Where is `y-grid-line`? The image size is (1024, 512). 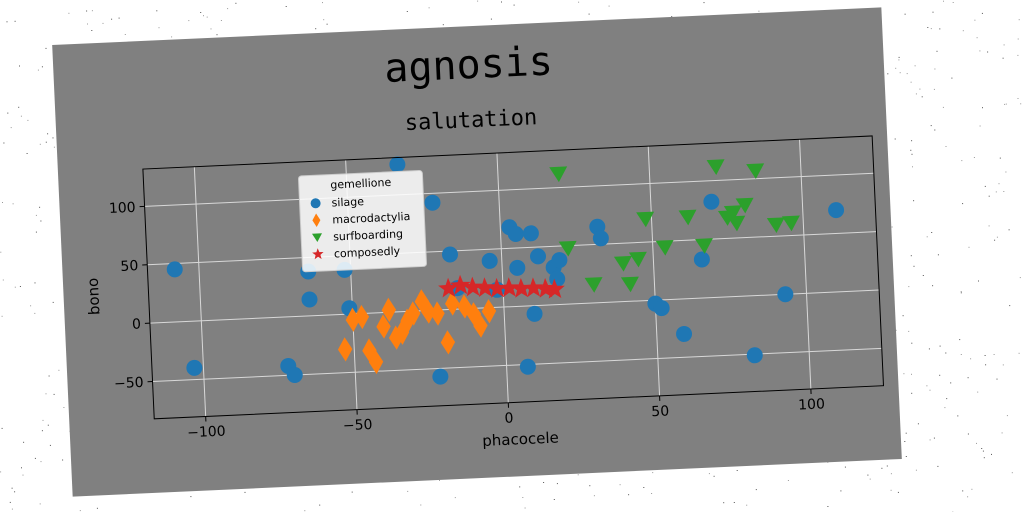
y-grid-line is located at coordinates (517, 364).